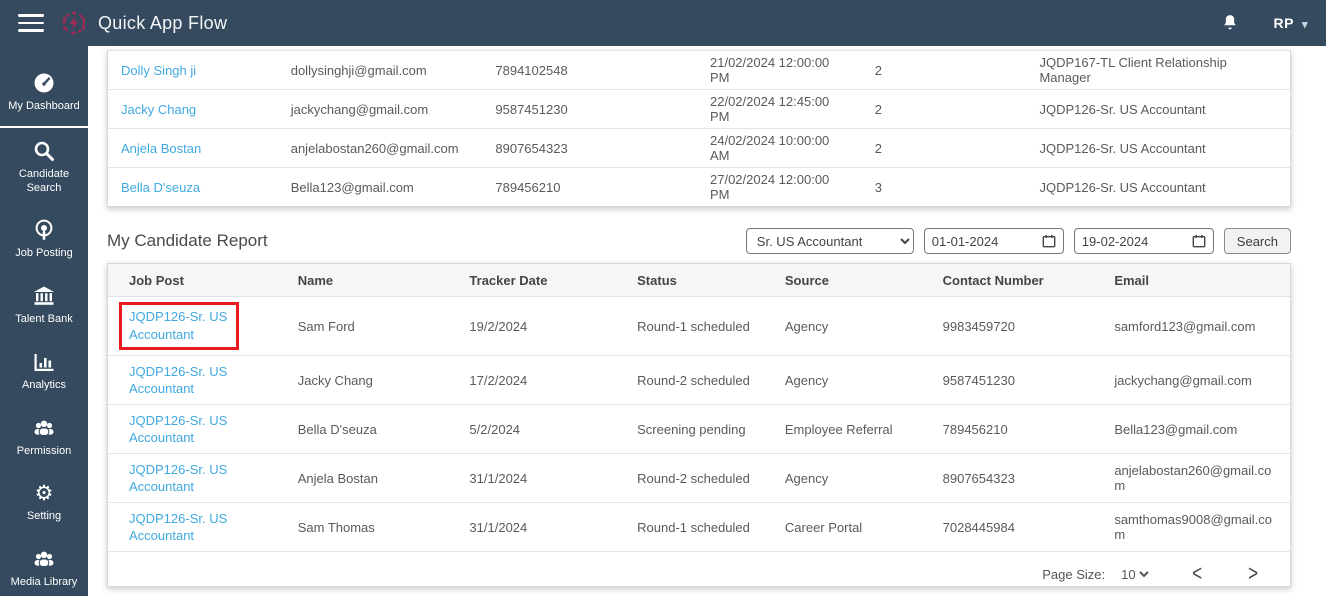  What do you see at coordinates (1230, 23) in the screenshot?
I see `notifications-bell-icon` at bounding box center [1230, 23].